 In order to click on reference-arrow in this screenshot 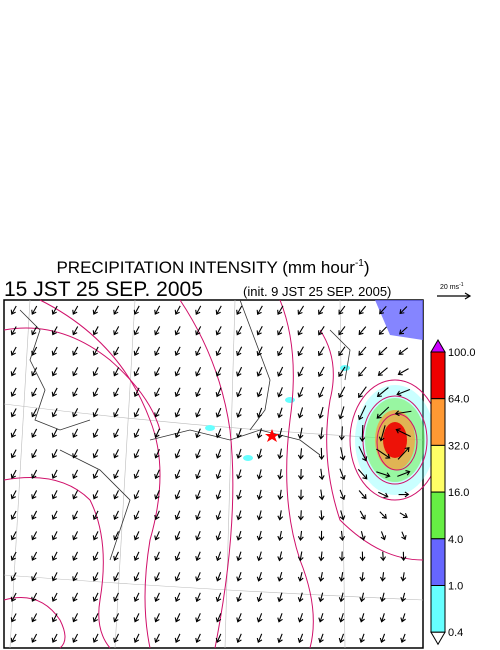, I will do `click(454, 296)`.